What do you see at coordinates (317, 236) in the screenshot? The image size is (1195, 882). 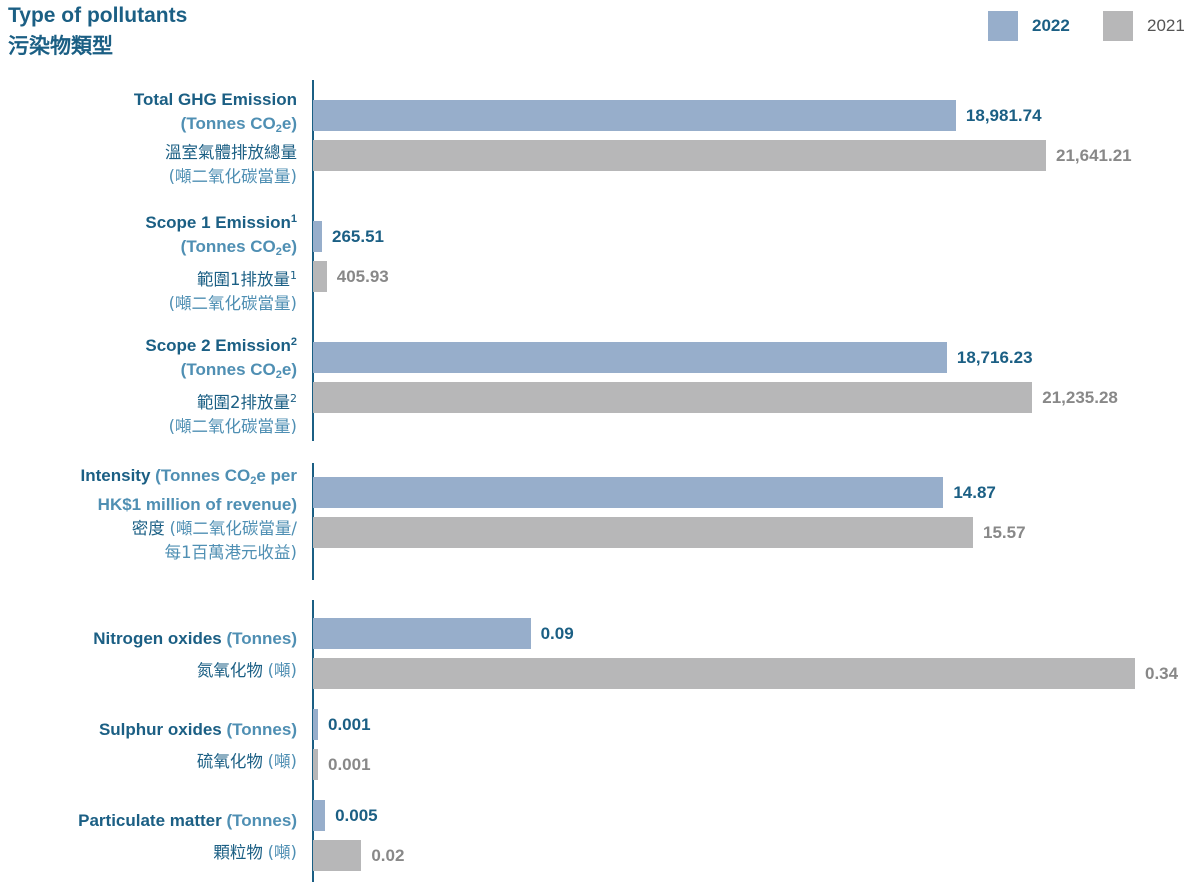 I see `bar-scope1-2022` at bounding box center [317, 236].